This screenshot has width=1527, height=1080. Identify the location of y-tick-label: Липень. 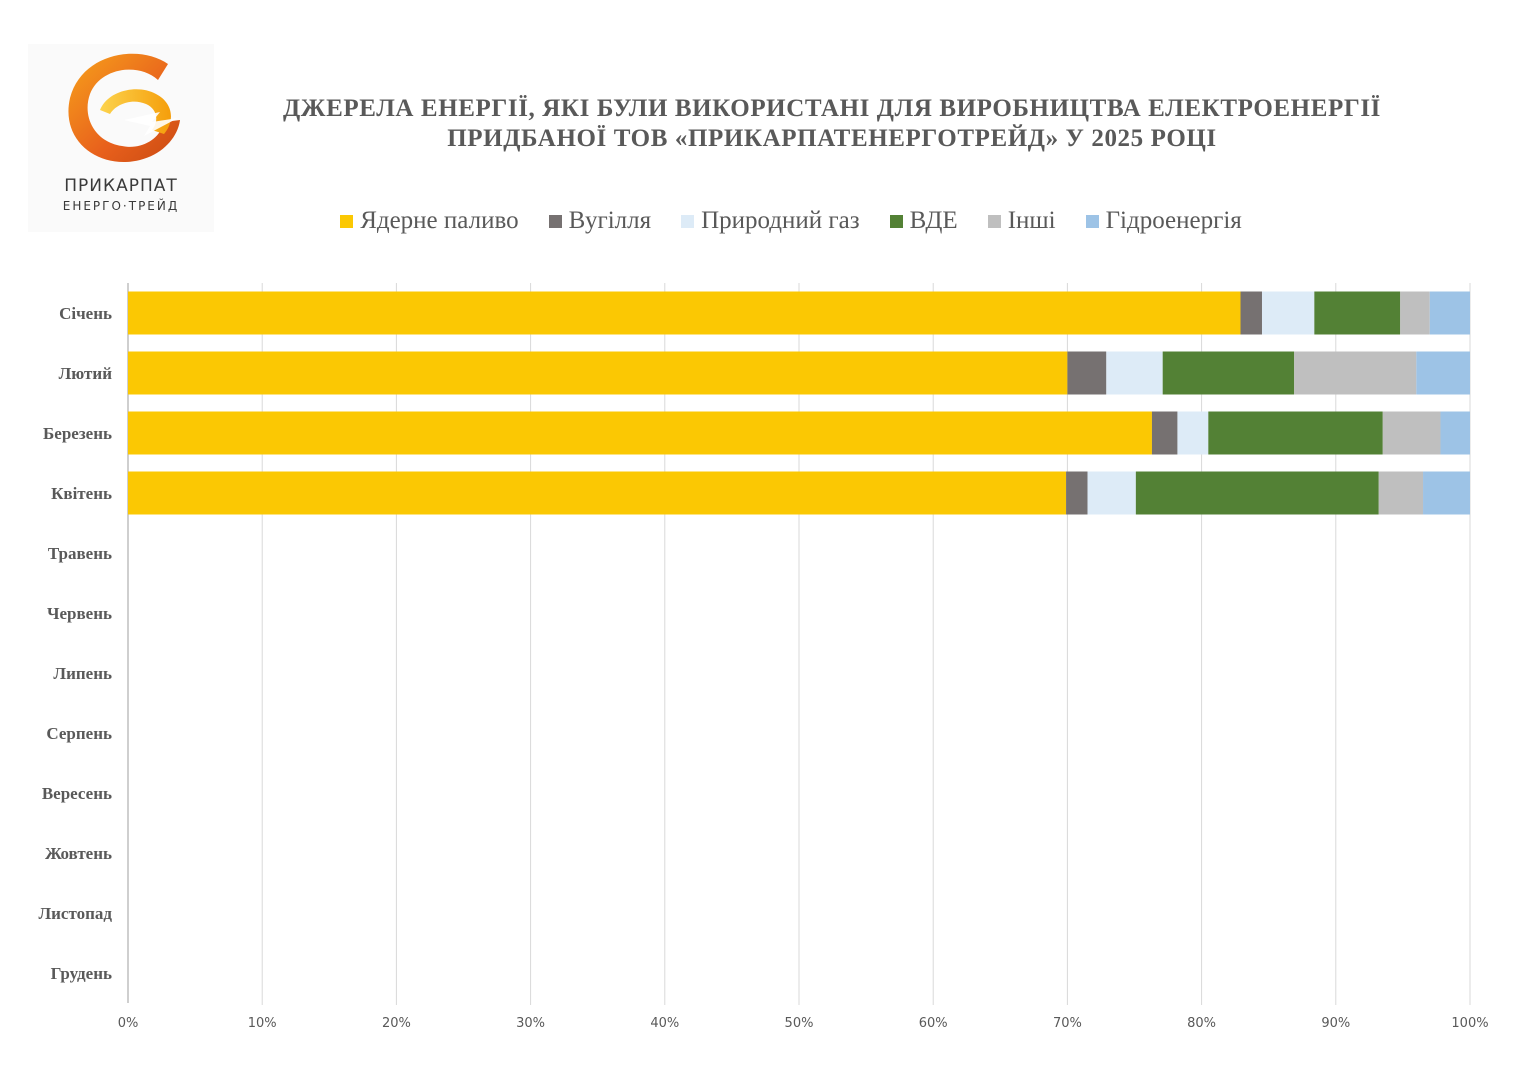
(82, 673).